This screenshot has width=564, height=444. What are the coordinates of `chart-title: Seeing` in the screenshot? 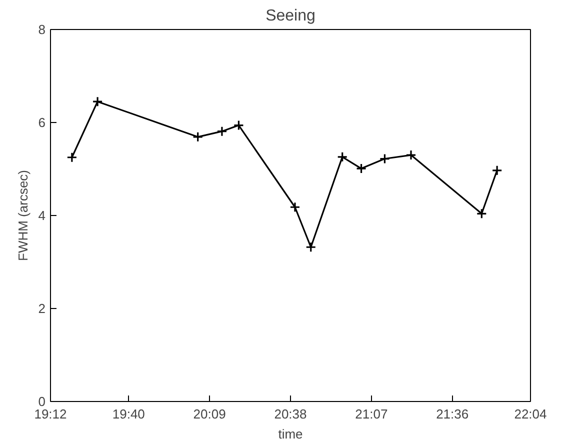 It's located at (291, 16).